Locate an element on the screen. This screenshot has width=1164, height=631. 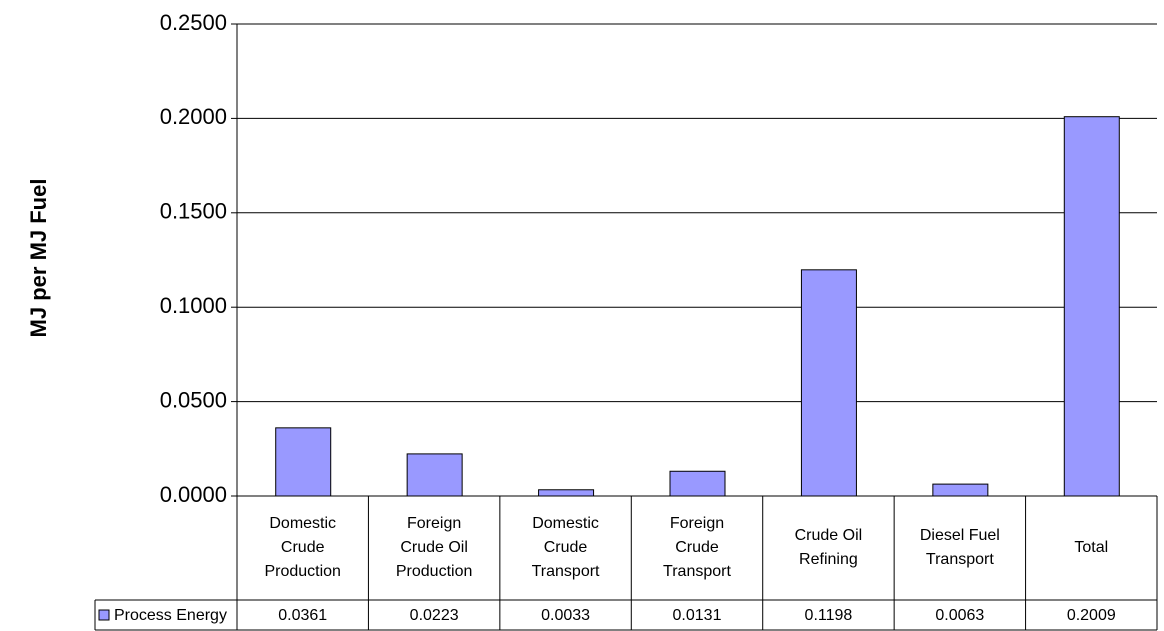
category-cell: Crude Oil Refining is located at coordinates (828, 547).